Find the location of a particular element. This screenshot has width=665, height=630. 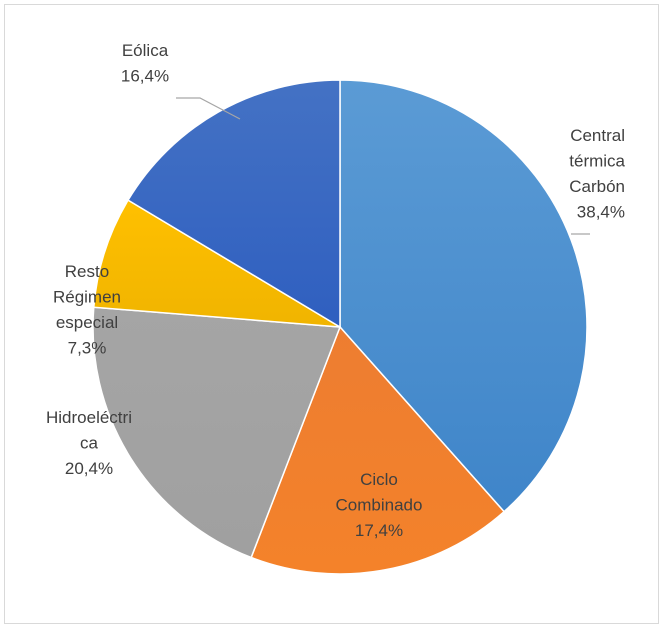

slice-name-label: ca is located at coordinates (89, 443).